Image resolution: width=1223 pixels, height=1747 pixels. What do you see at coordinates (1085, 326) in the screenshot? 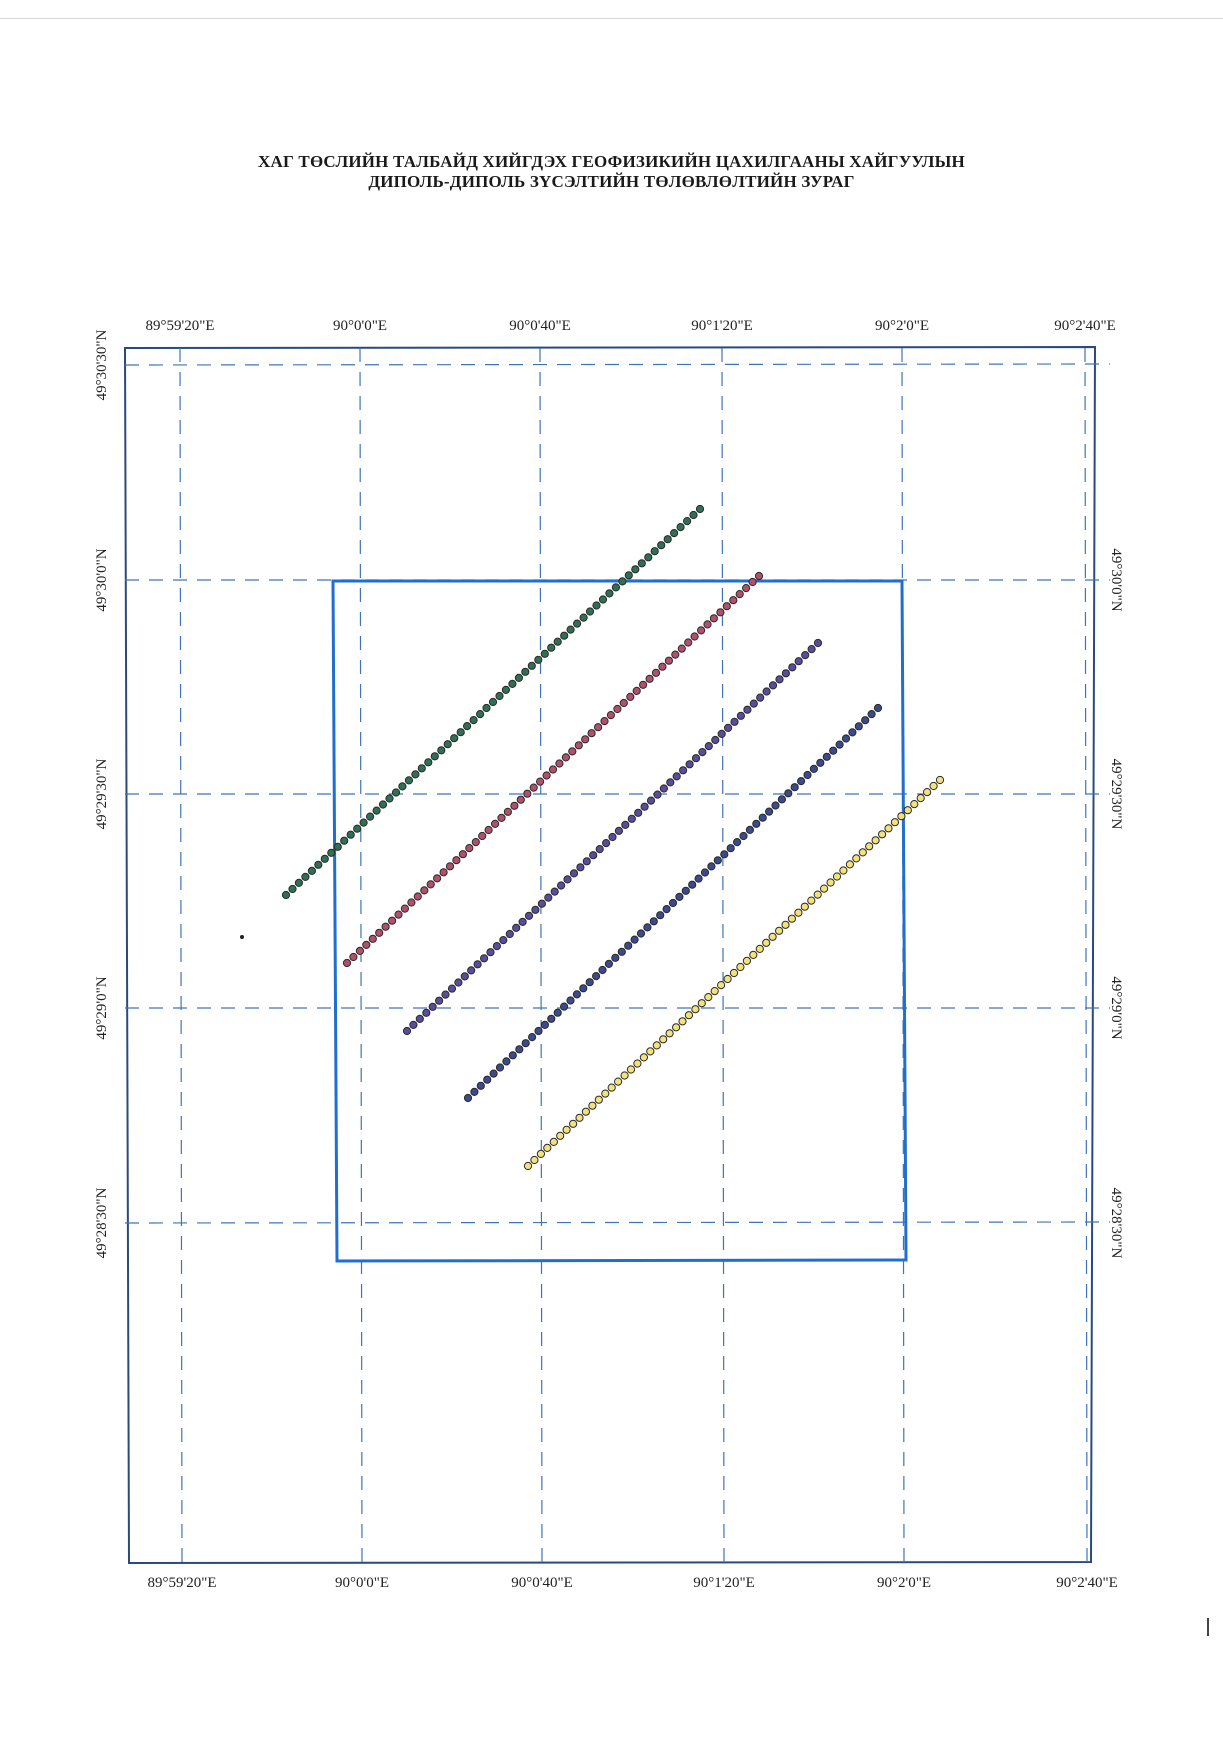
I see `top-lon-label-6: 90°2'40"E` at bounding box center [1085, 326].